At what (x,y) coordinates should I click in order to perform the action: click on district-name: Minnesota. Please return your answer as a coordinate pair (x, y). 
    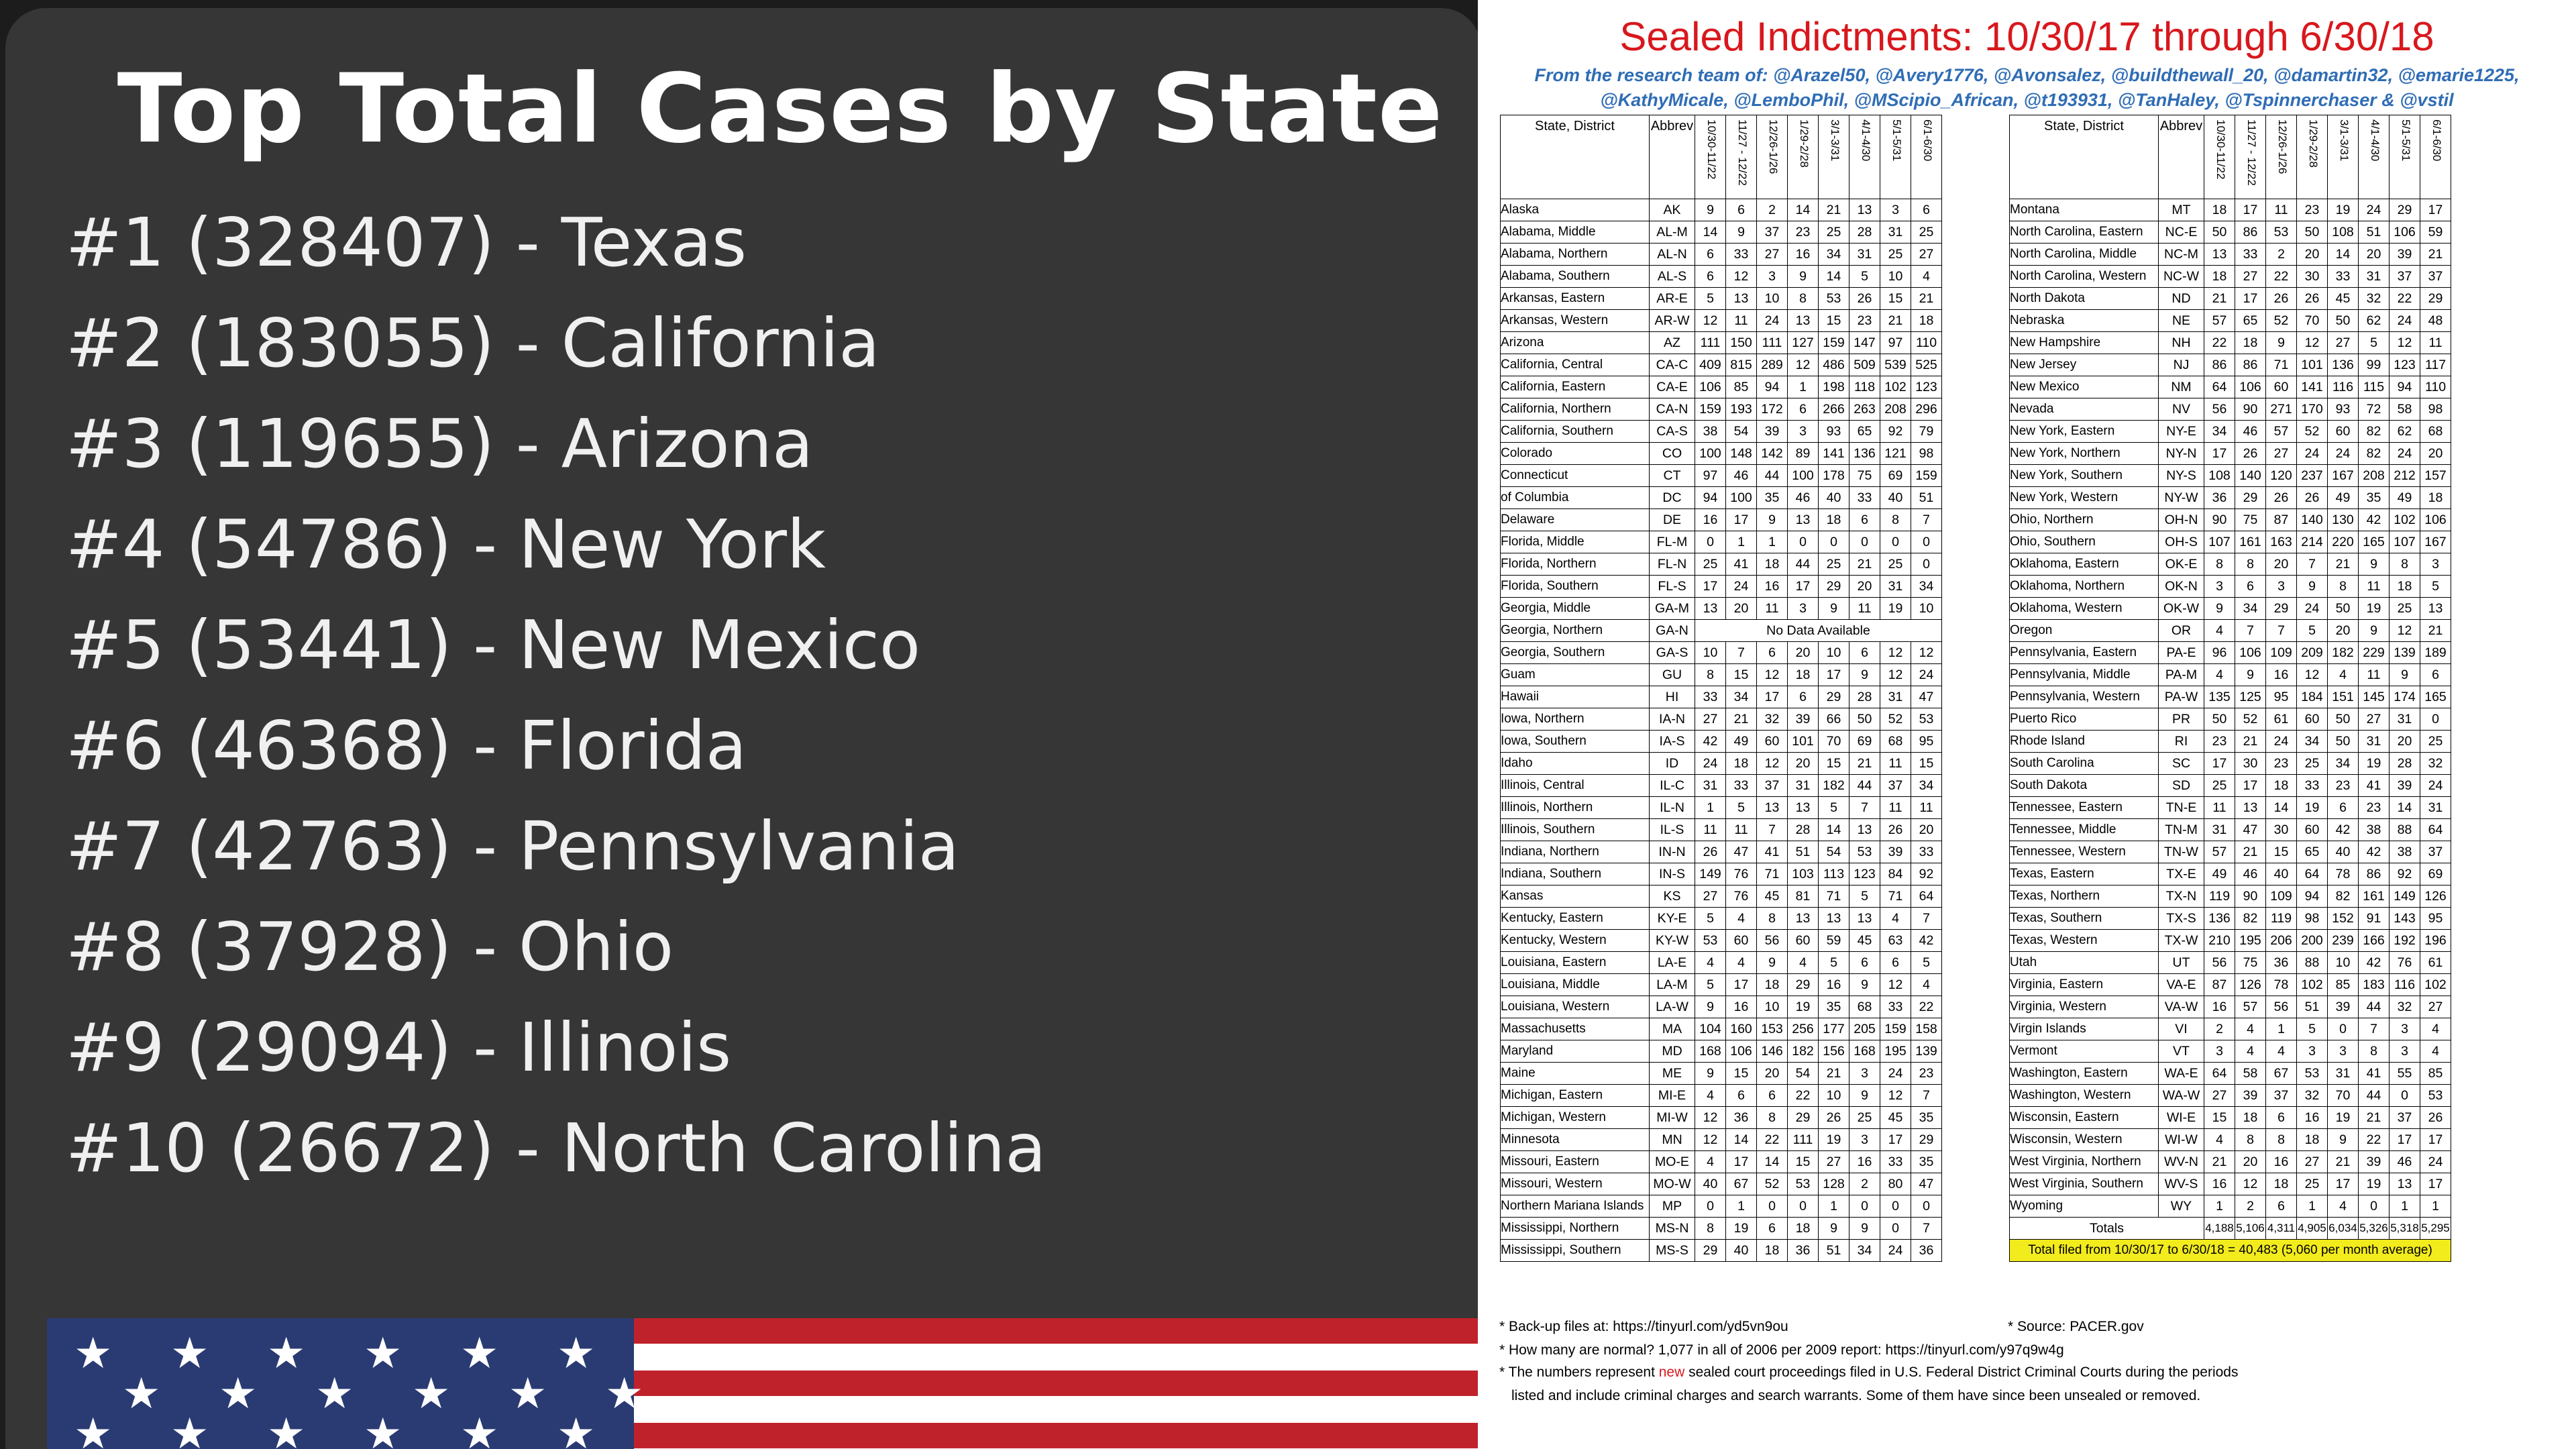
    Looking at the image, I should click on (1575, 1139).